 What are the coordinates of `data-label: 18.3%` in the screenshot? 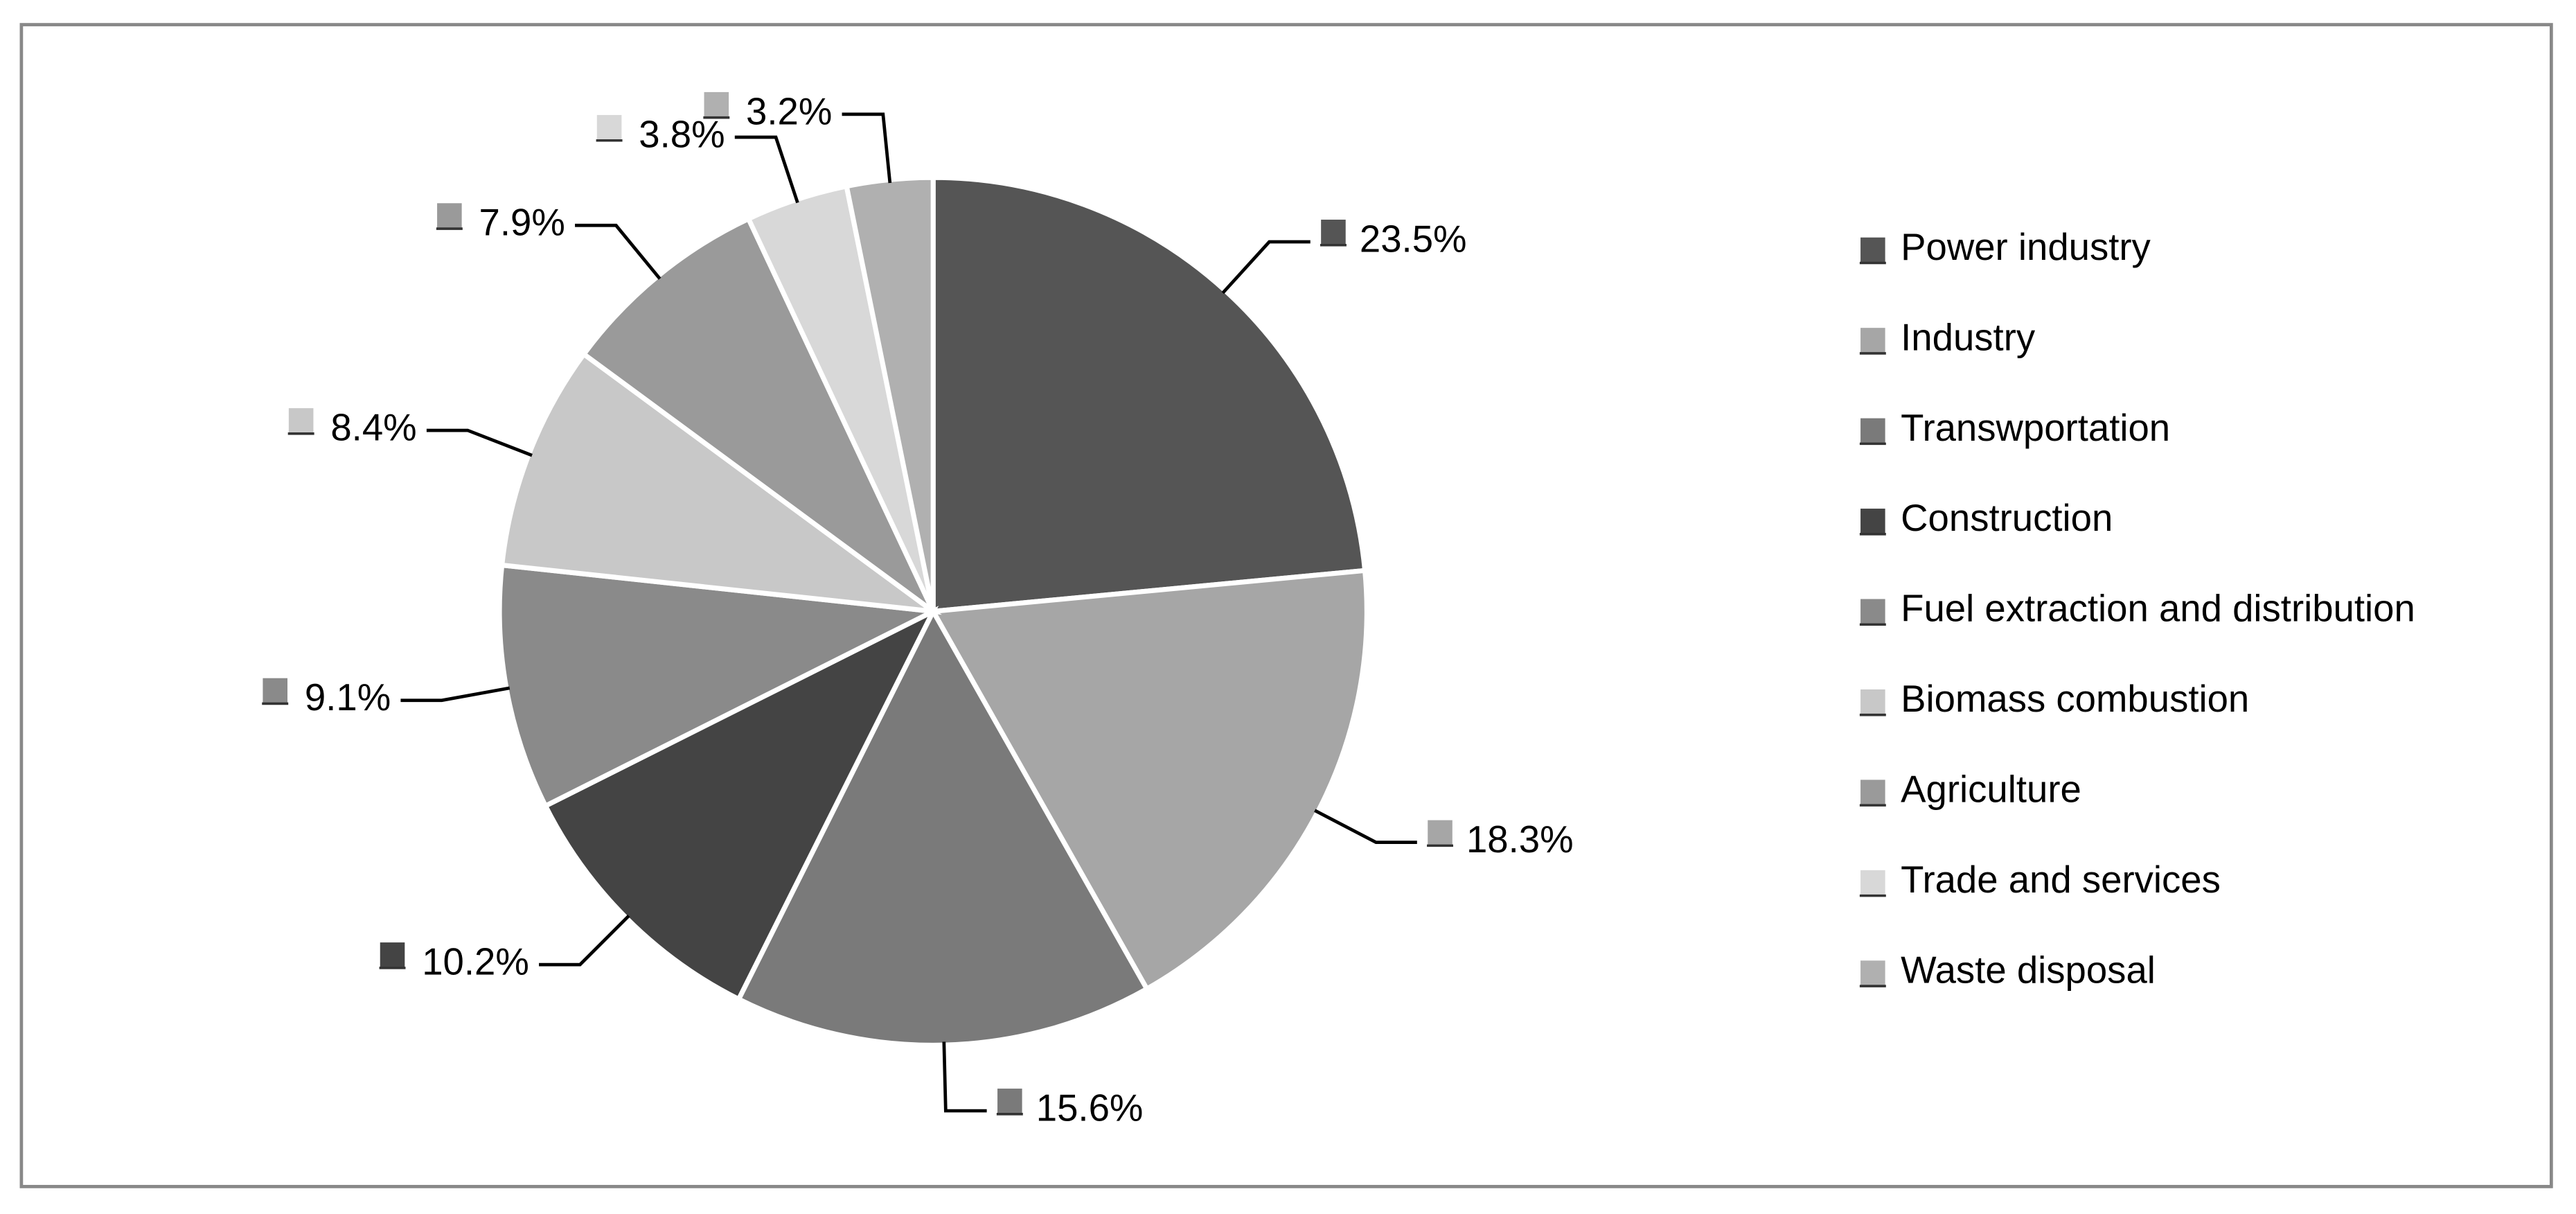 It's located at (1520, 839).